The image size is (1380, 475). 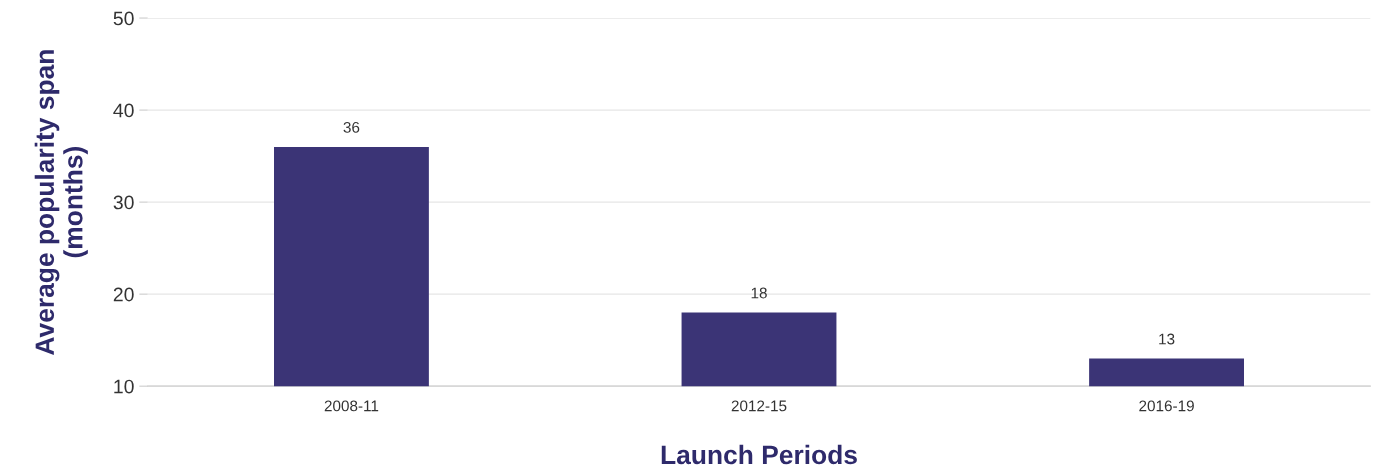 I want to click on x-tick-label: 2012-15, so click(x=759, y=406).